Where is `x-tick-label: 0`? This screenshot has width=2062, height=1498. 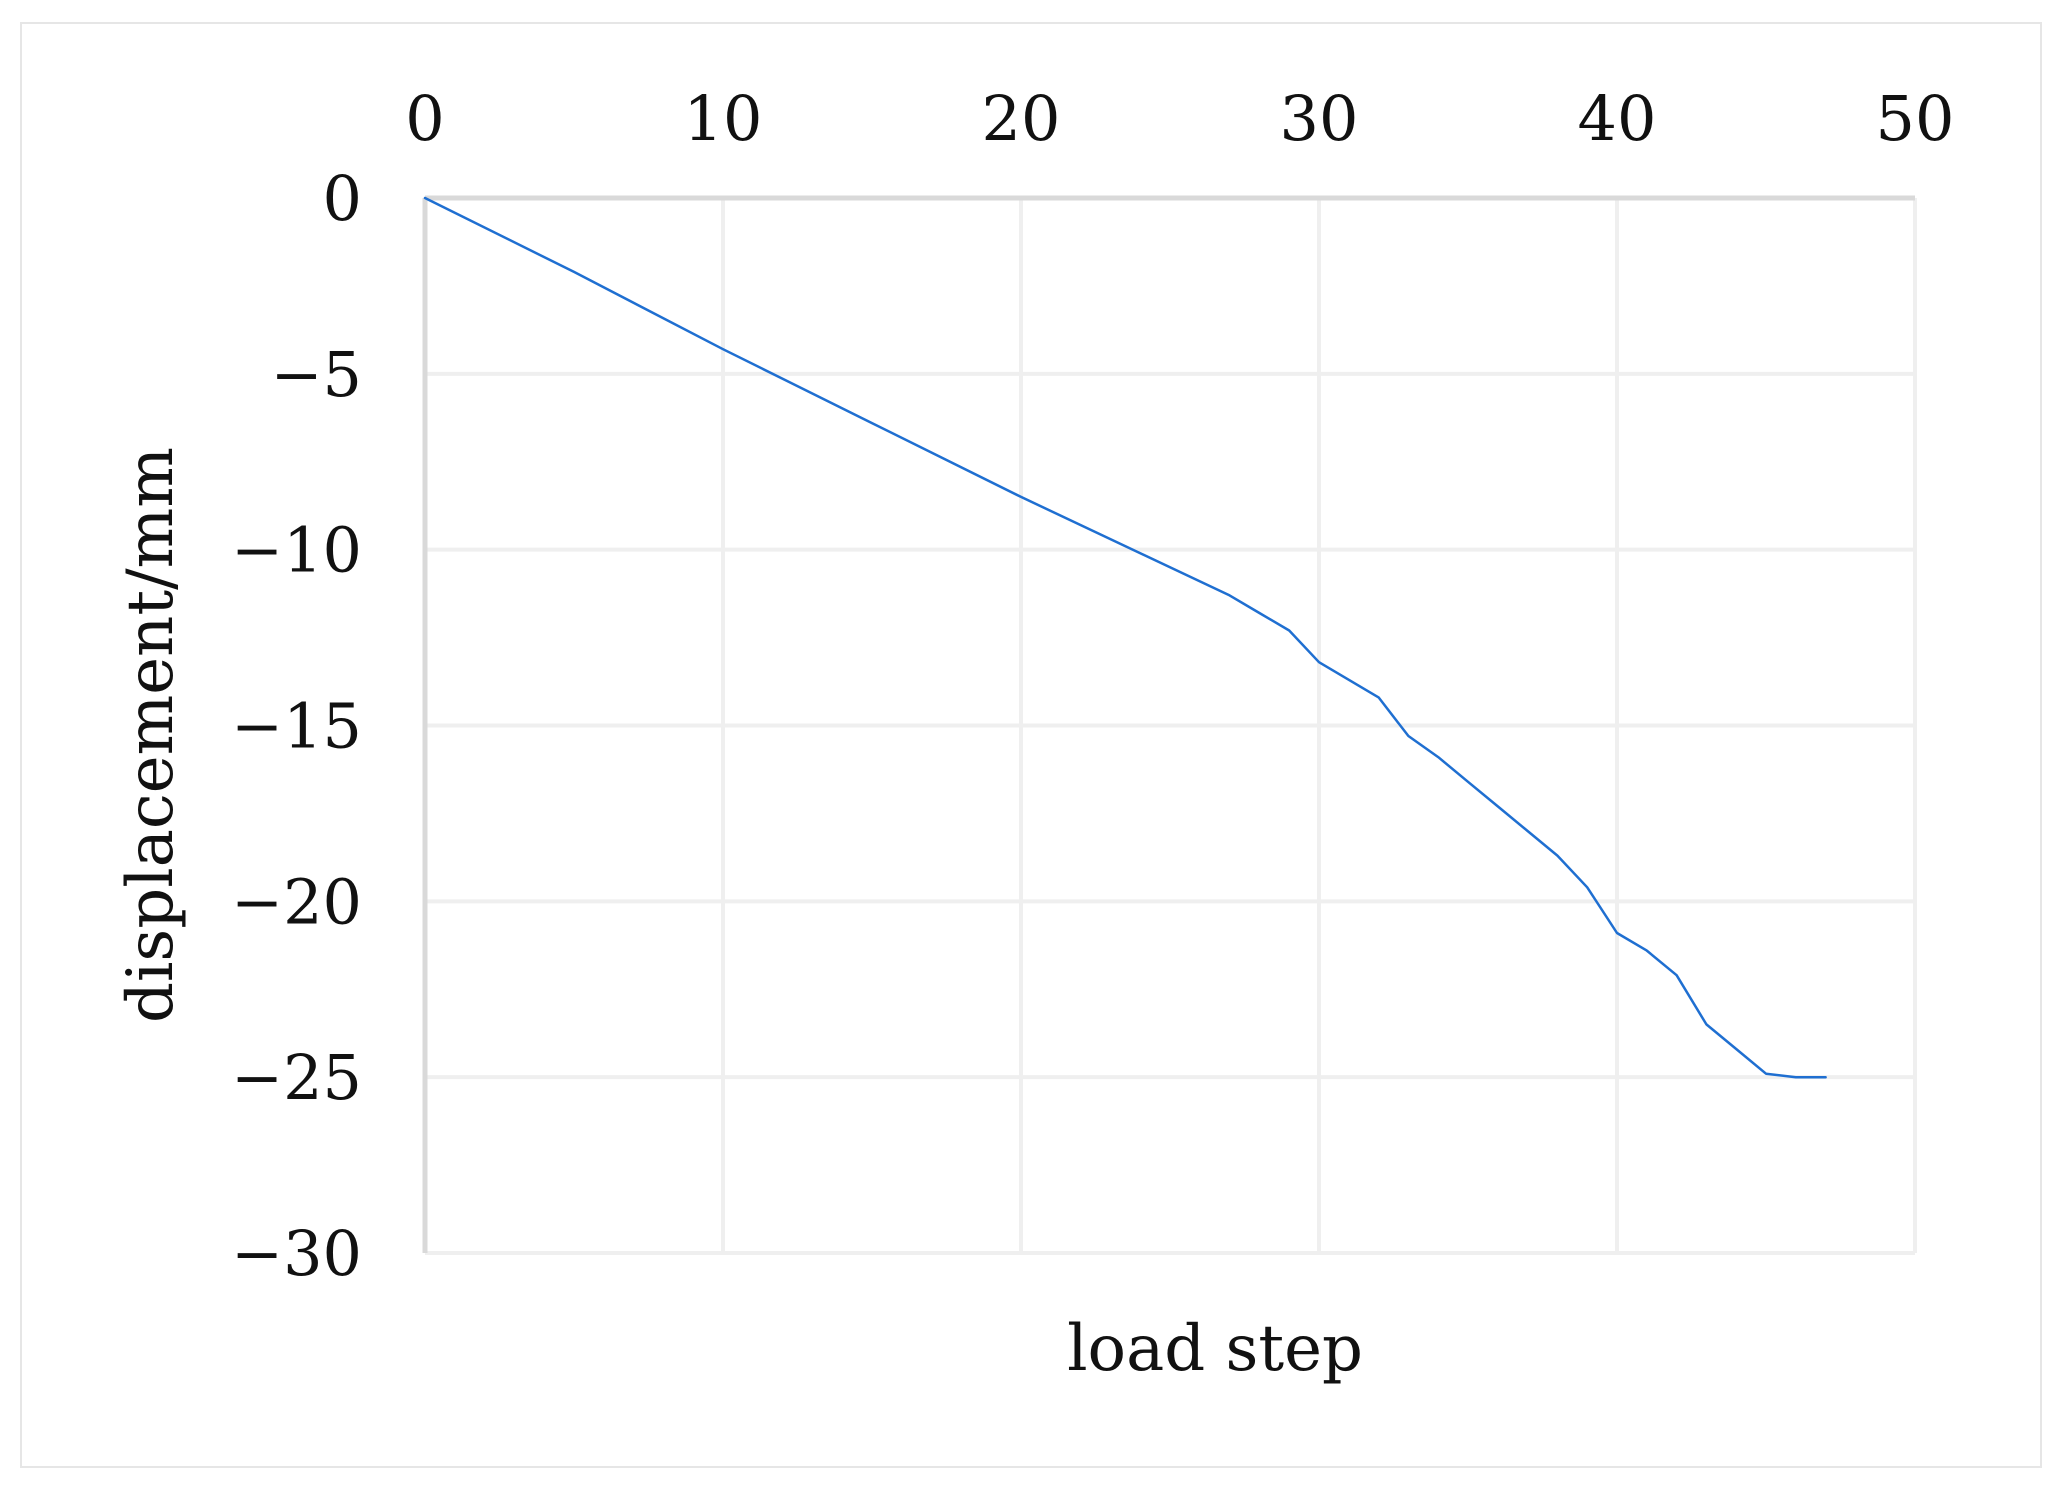
x-tick-label: 0 is located at coordinates (424, 118).